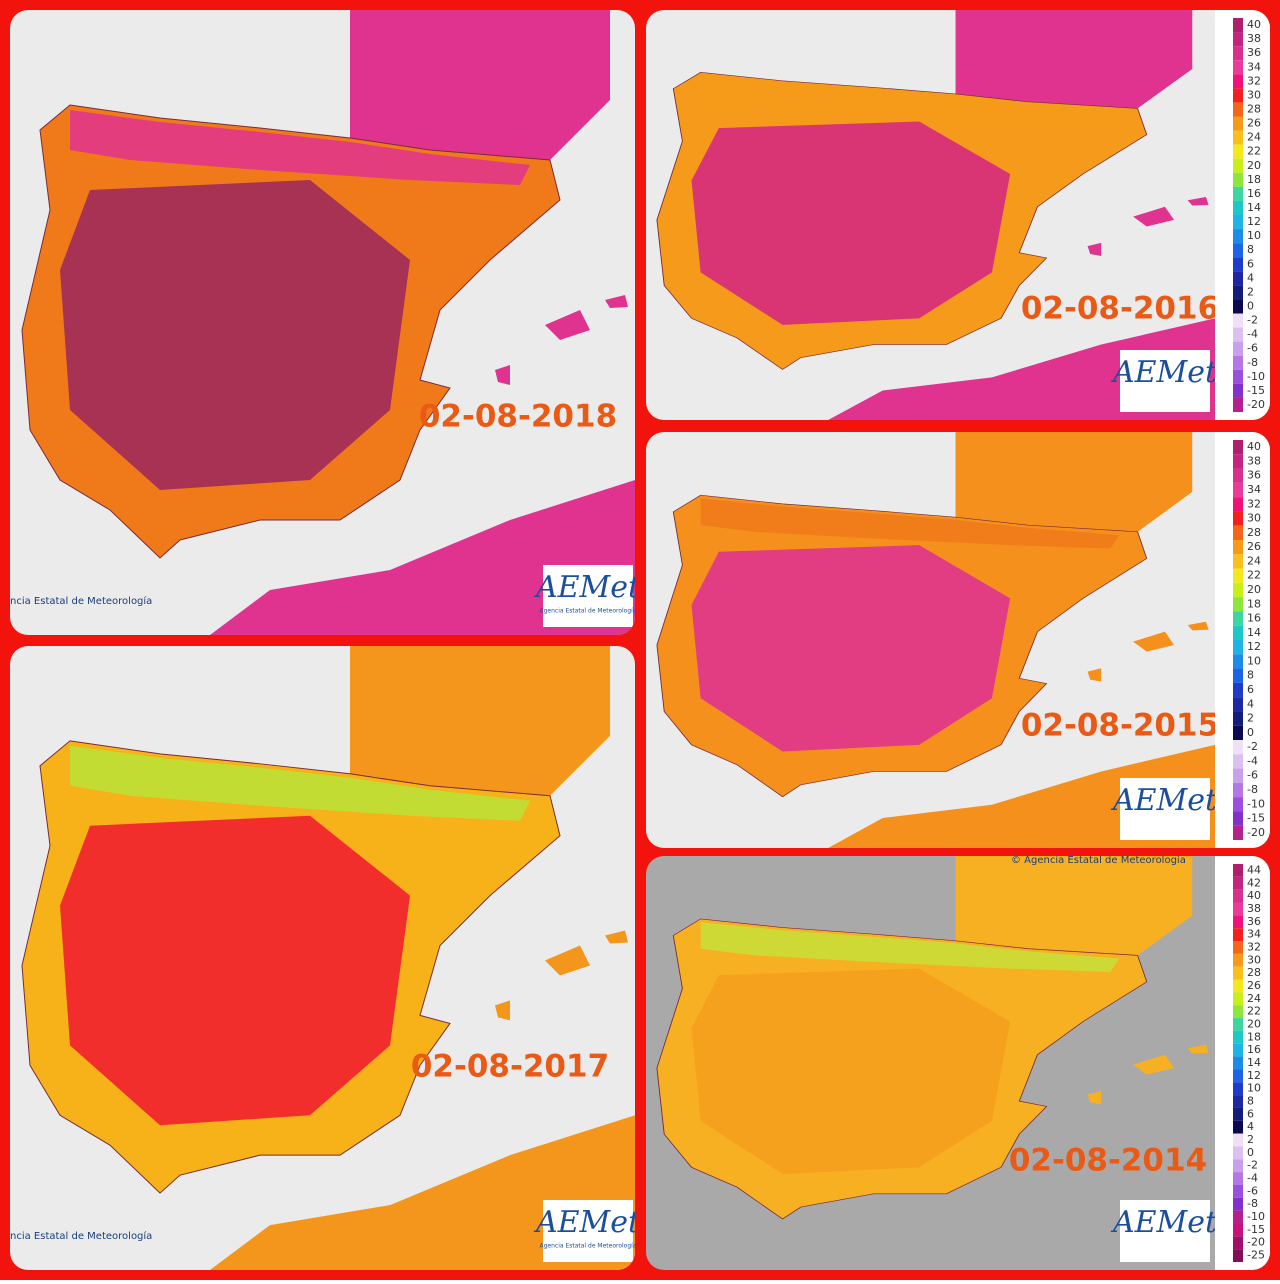  I want to click on date-label: 02-08-2017, so click(510, 1067).